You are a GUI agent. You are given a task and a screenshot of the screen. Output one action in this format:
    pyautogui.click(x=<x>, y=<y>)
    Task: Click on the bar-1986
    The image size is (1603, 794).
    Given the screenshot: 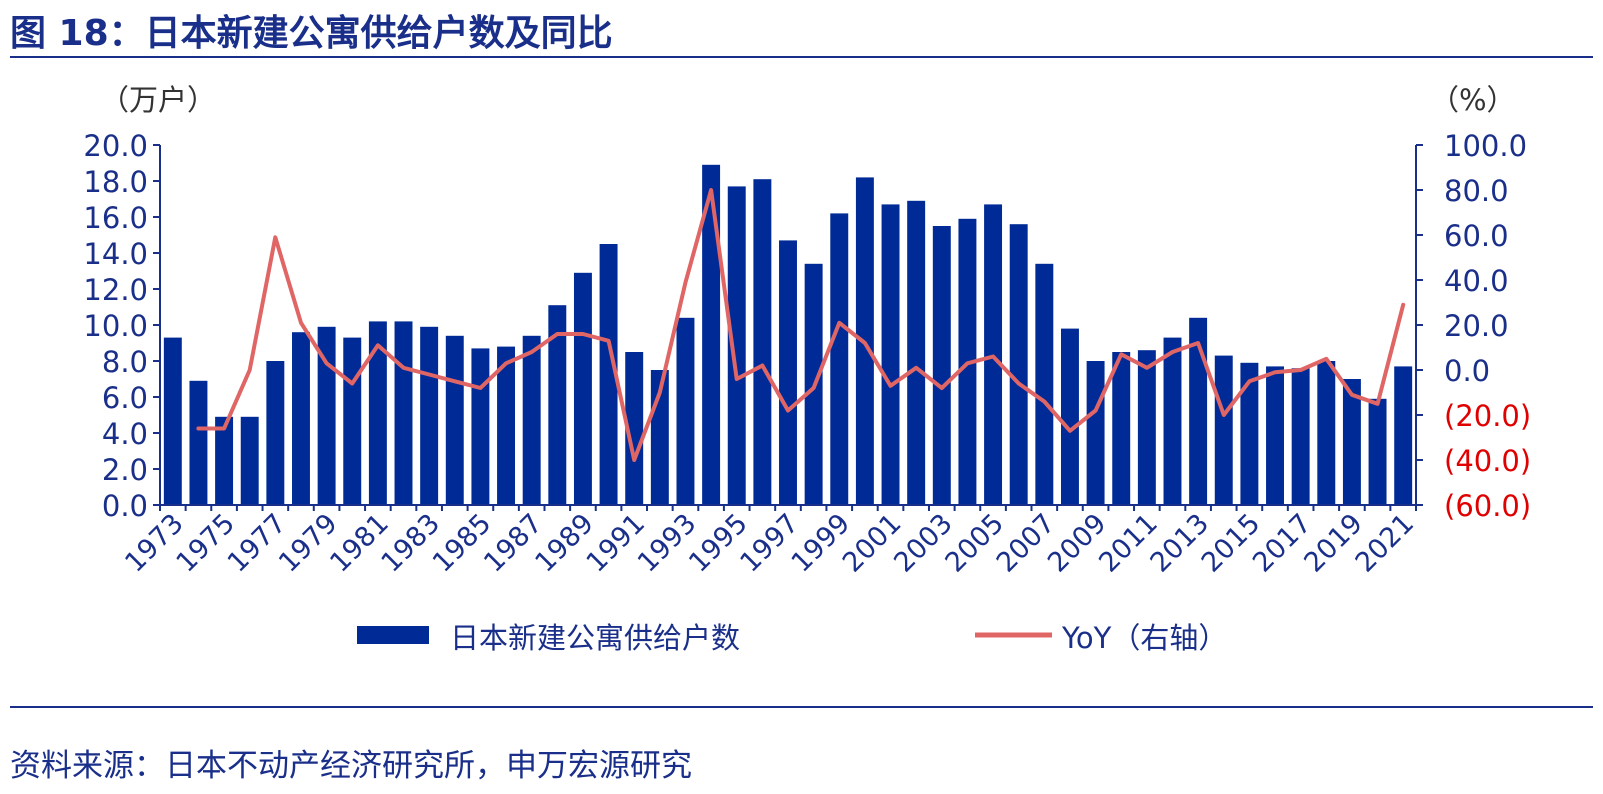 What is the action you would take?
    pyautogui.click(x=506, y=425)
    